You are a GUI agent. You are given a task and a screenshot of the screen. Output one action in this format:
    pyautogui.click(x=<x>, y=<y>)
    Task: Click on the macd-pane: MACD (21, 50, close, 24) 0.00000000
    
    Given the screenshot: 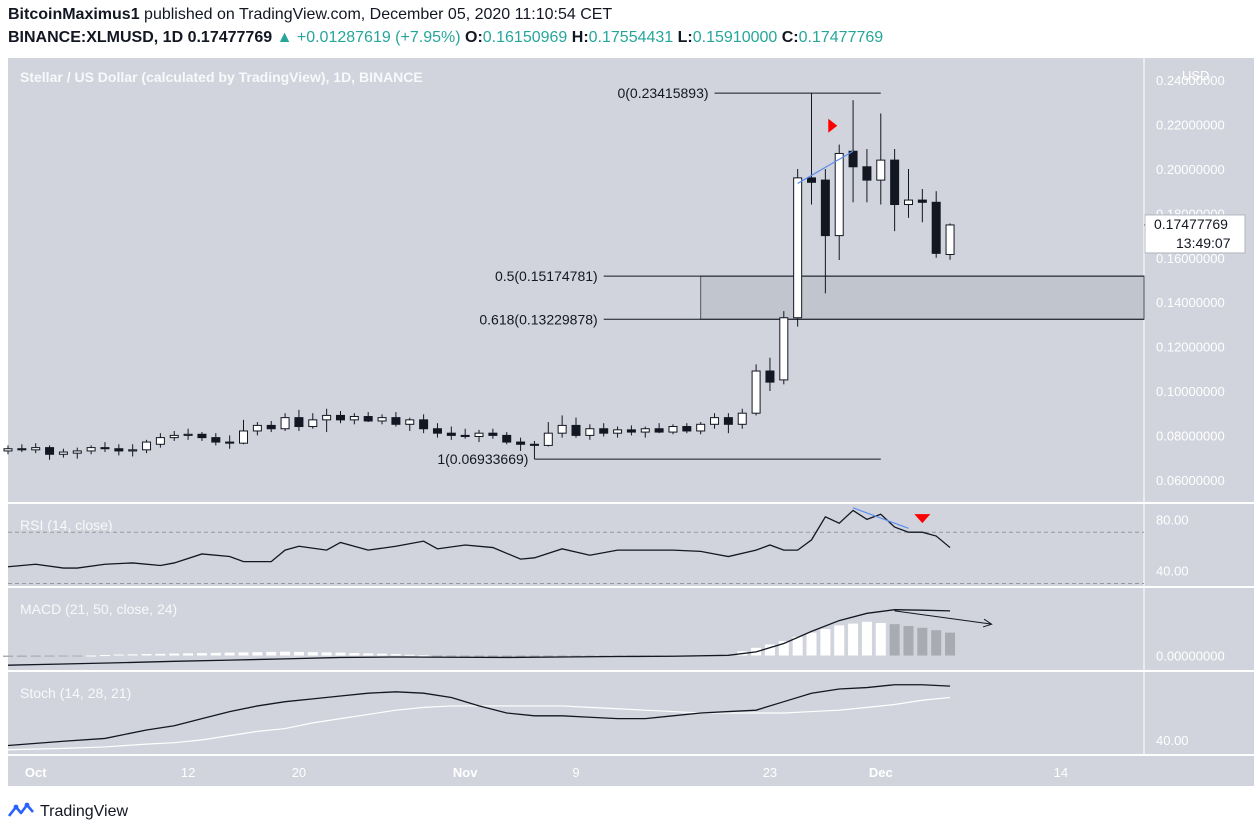 What is the action you would take?
    pyautogui.click(x=614, y=633)
    